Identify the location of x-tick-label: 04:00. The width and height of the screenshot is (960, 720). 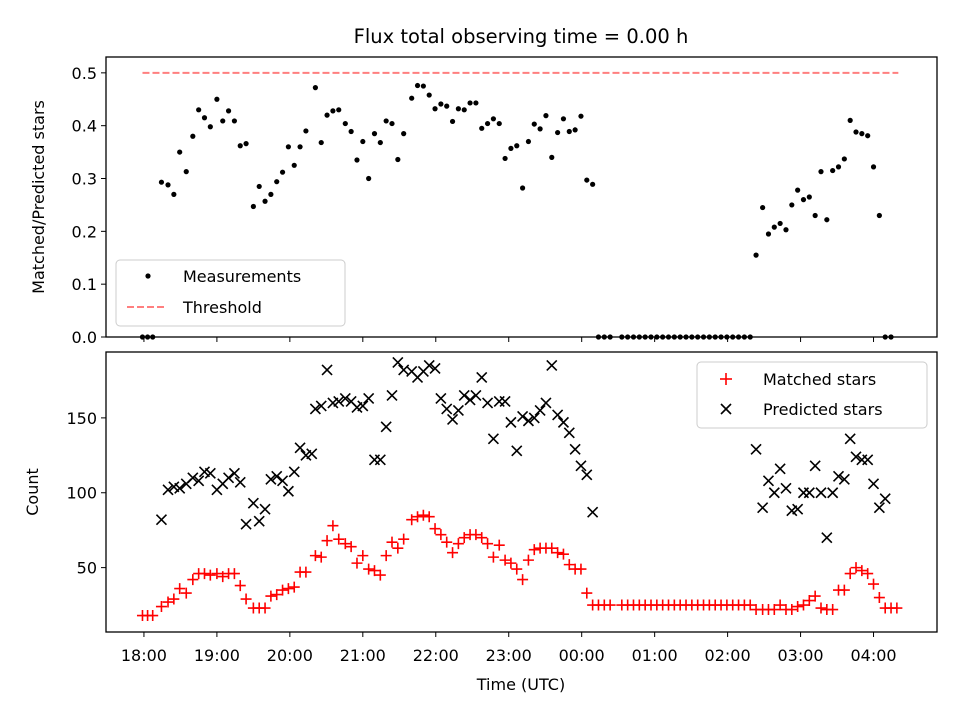
(873, 655).